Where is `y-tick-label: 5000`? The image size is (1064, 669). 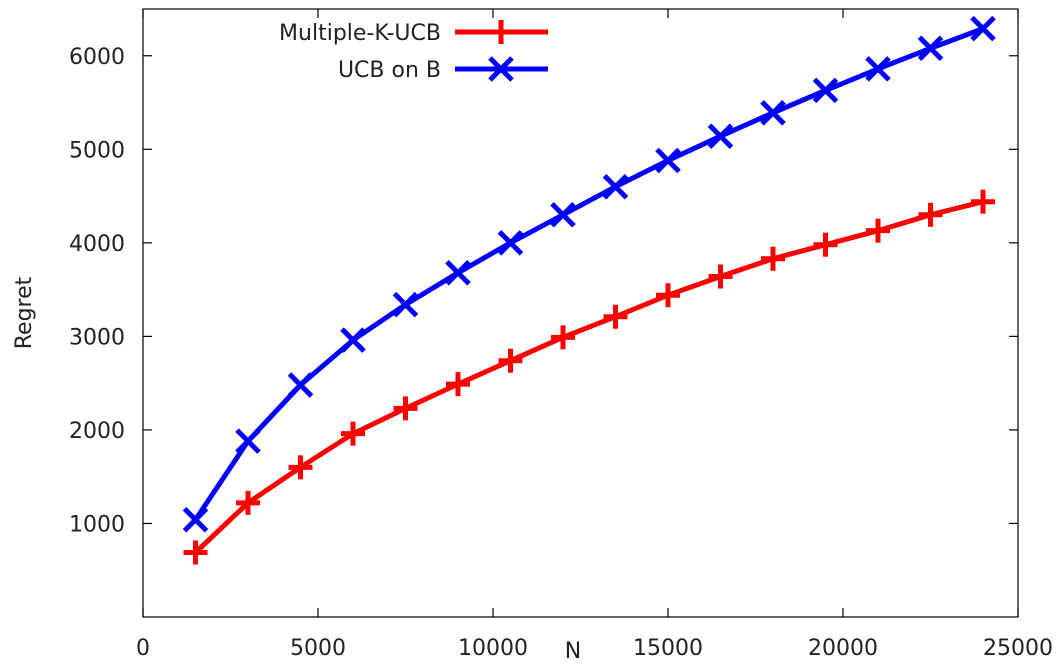 y-tick-label: 5000 is located at coordinates (97, 150).